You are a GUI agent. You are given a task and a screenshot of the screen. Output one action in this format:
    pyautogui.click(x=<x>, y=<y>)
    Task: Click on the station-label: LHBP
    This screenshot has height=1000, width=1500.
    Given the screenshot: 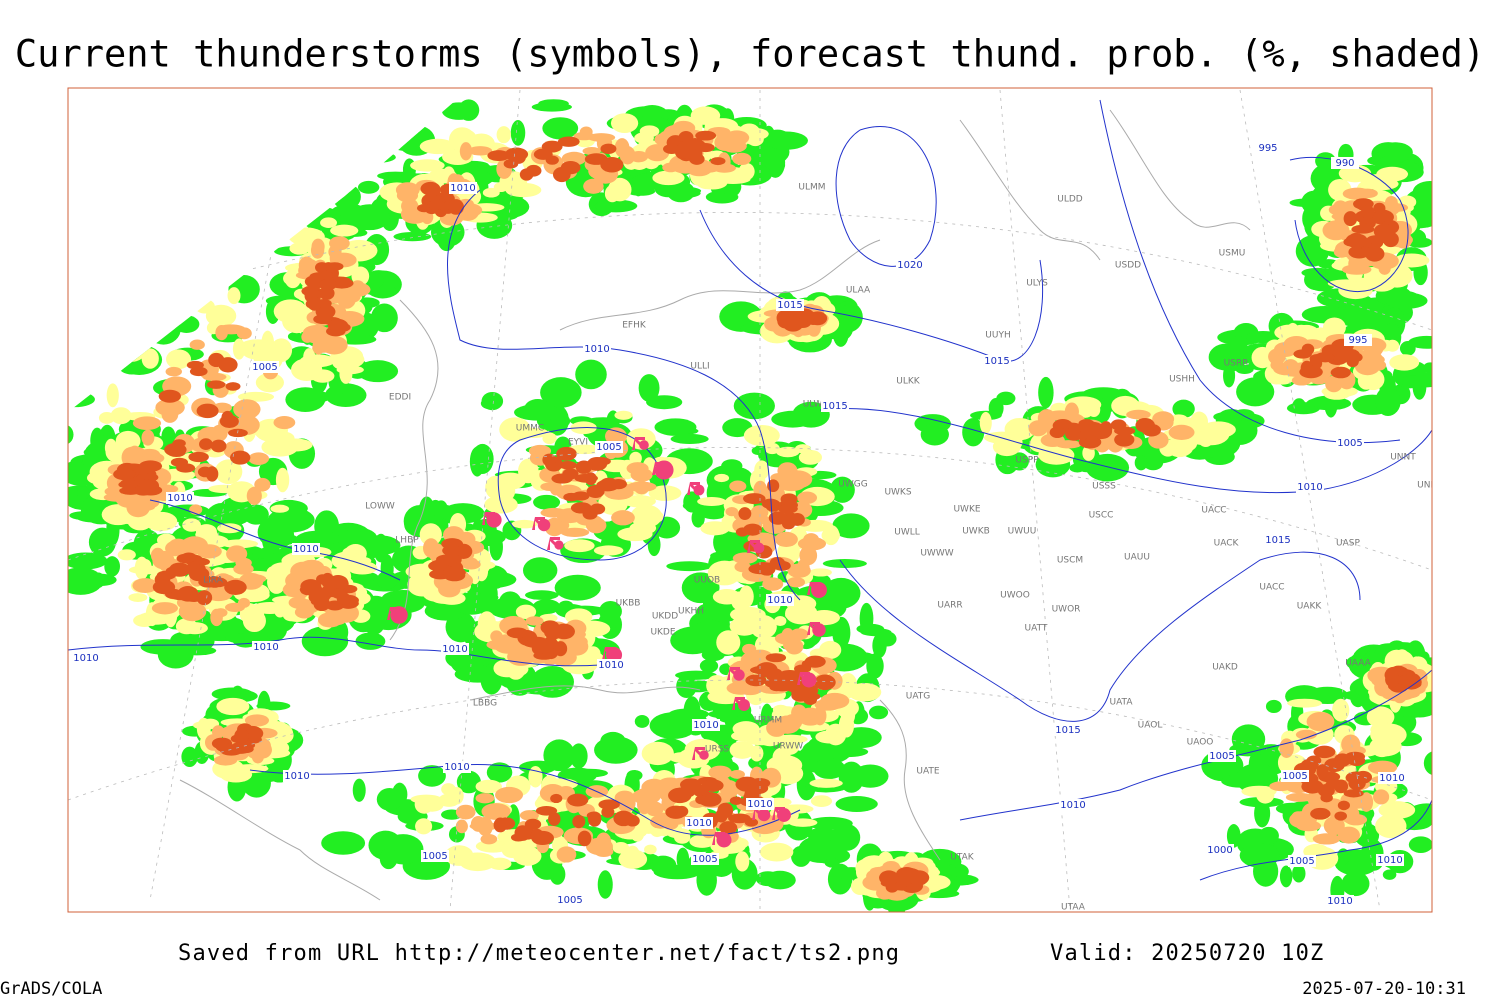 What is the action you would take?
    pyautogui.click(x=407, y=541)
    